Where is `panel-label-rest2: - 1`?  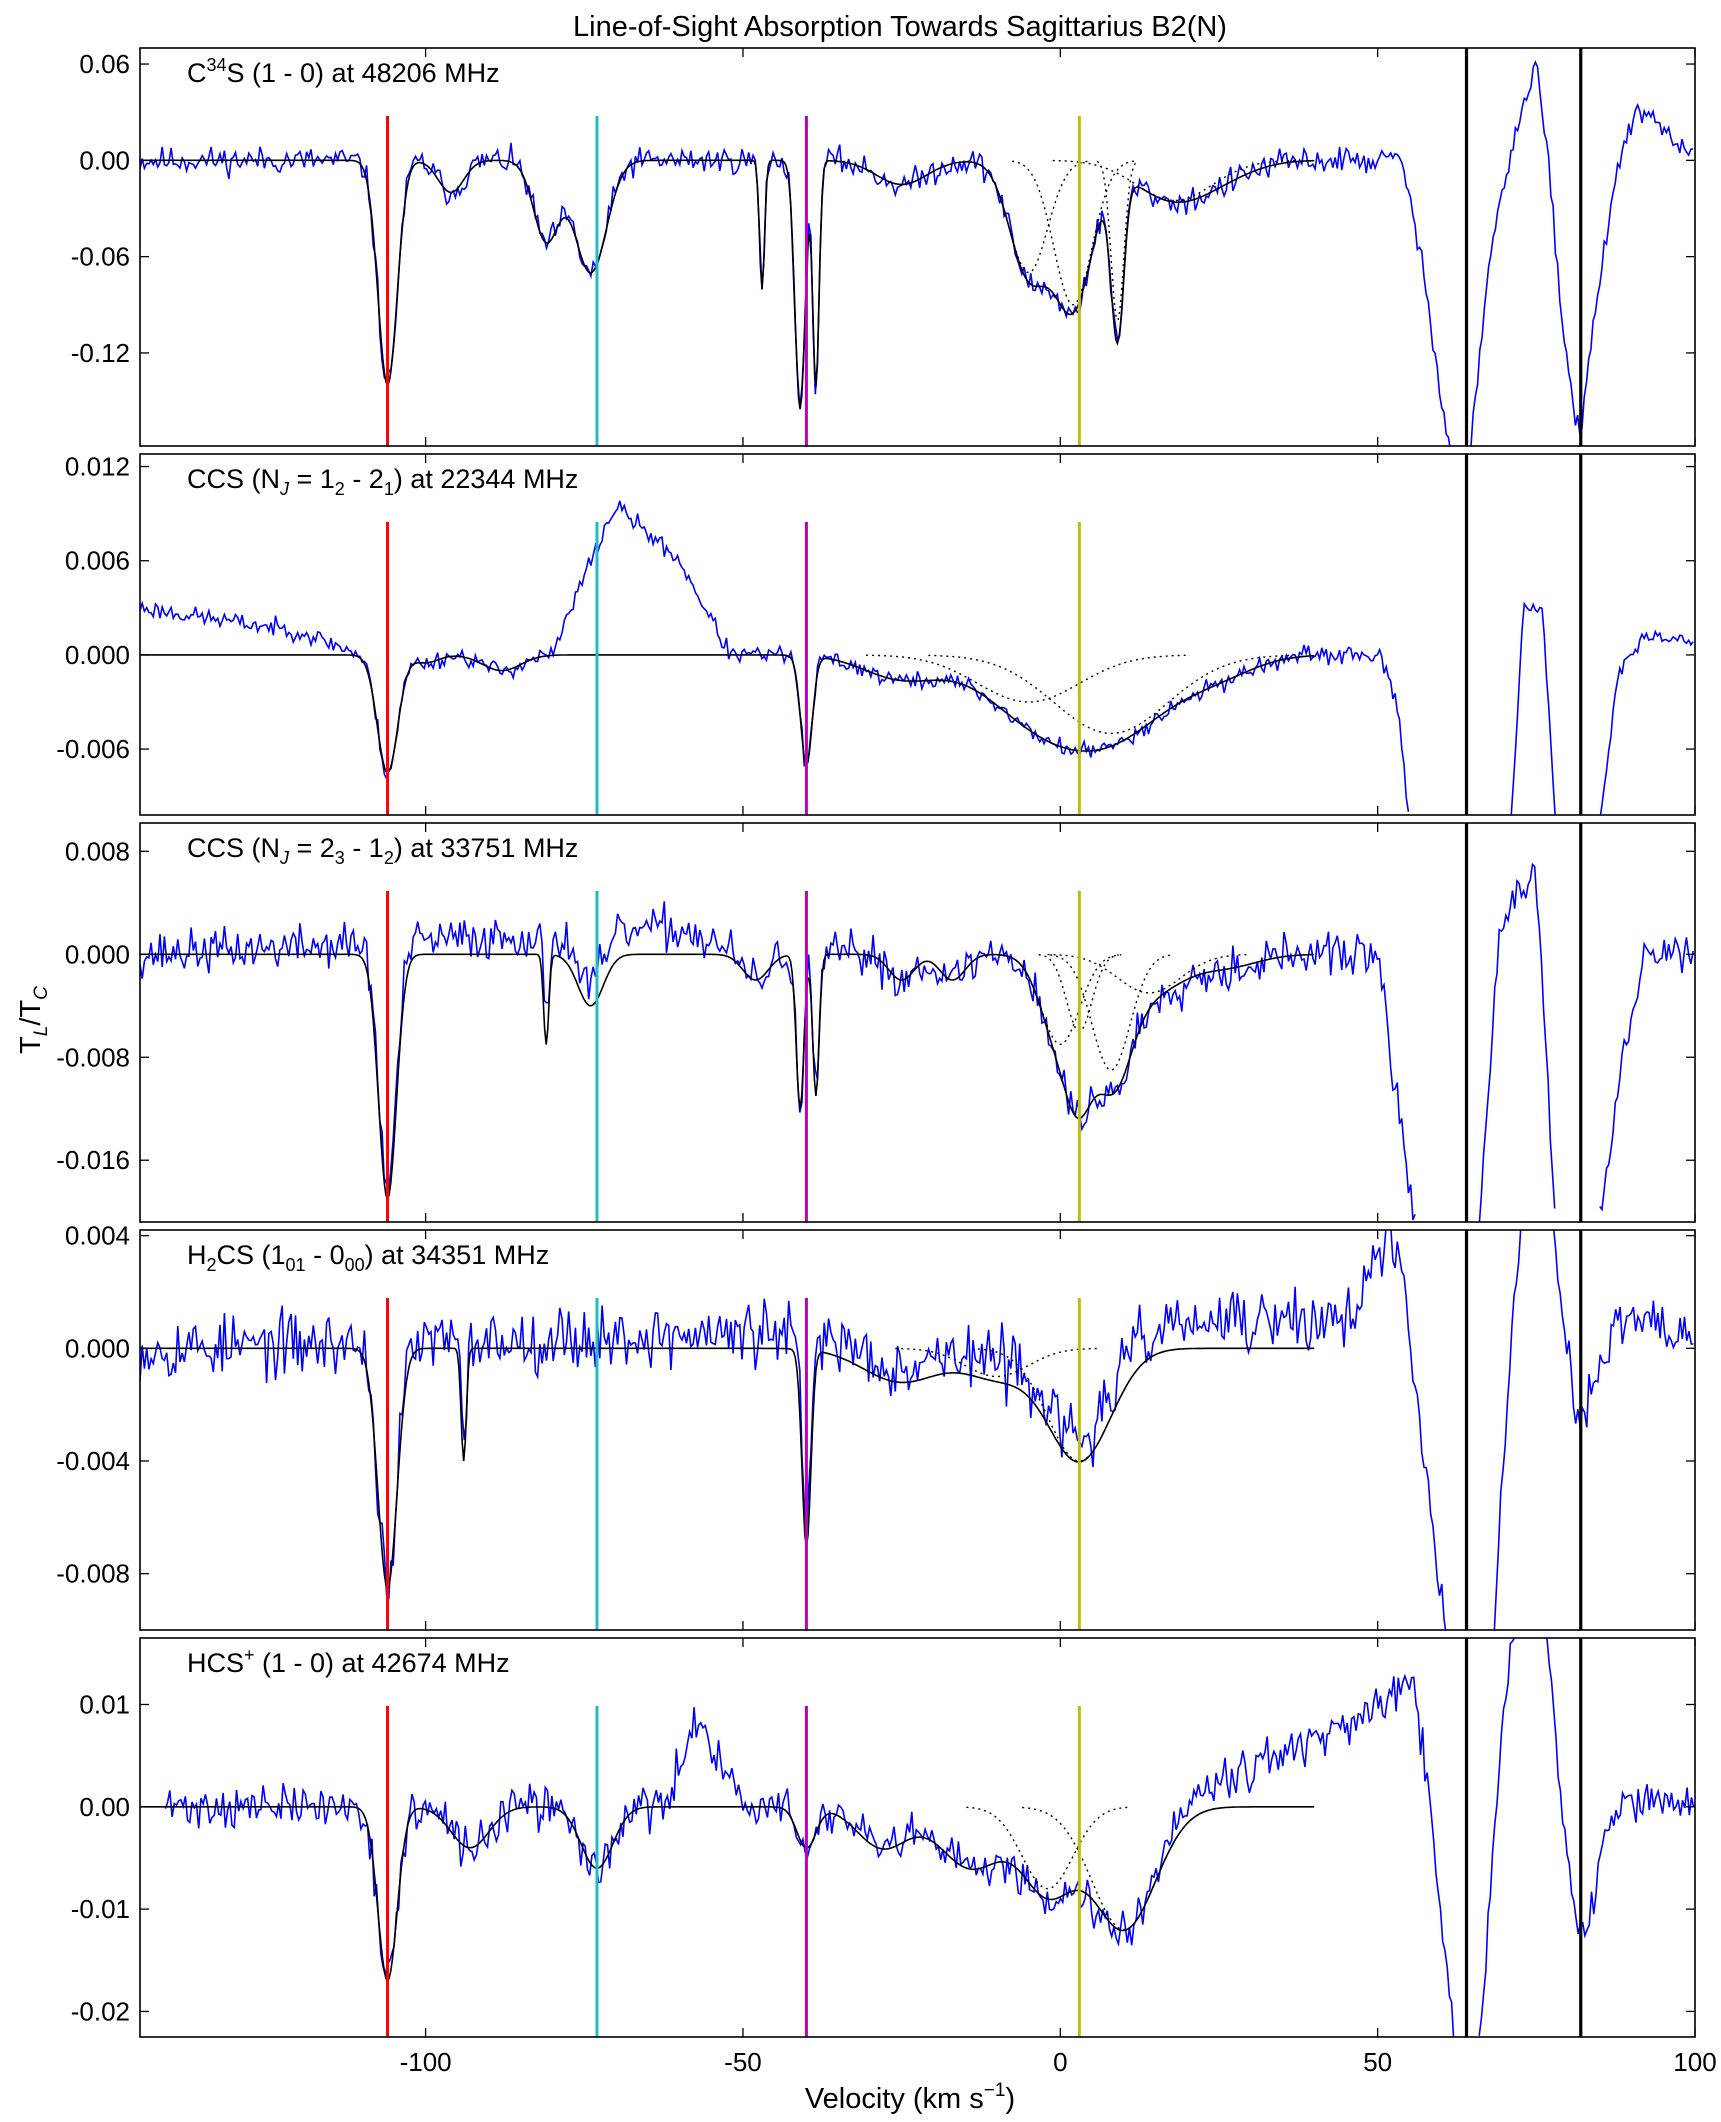
panel-label-rest2: - 1 is located at coordinates (364, 848).